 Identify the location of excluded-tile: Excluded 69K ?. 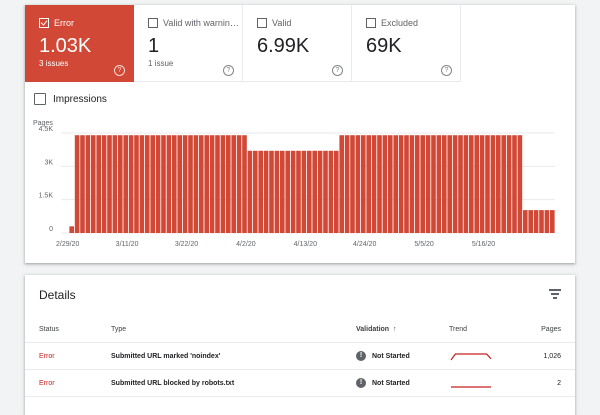
(406, 43).